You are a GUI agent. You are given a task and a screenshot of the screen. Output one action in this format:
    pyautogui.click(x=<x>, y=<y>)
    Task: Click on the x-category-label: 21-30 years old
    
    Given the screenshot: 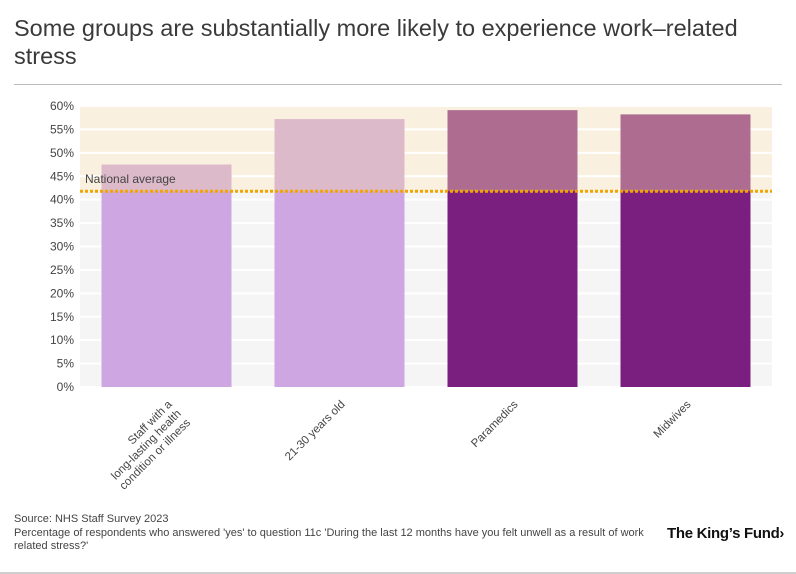 What is the action you would take?
    pyautogui.click(x=315, y=431)
    